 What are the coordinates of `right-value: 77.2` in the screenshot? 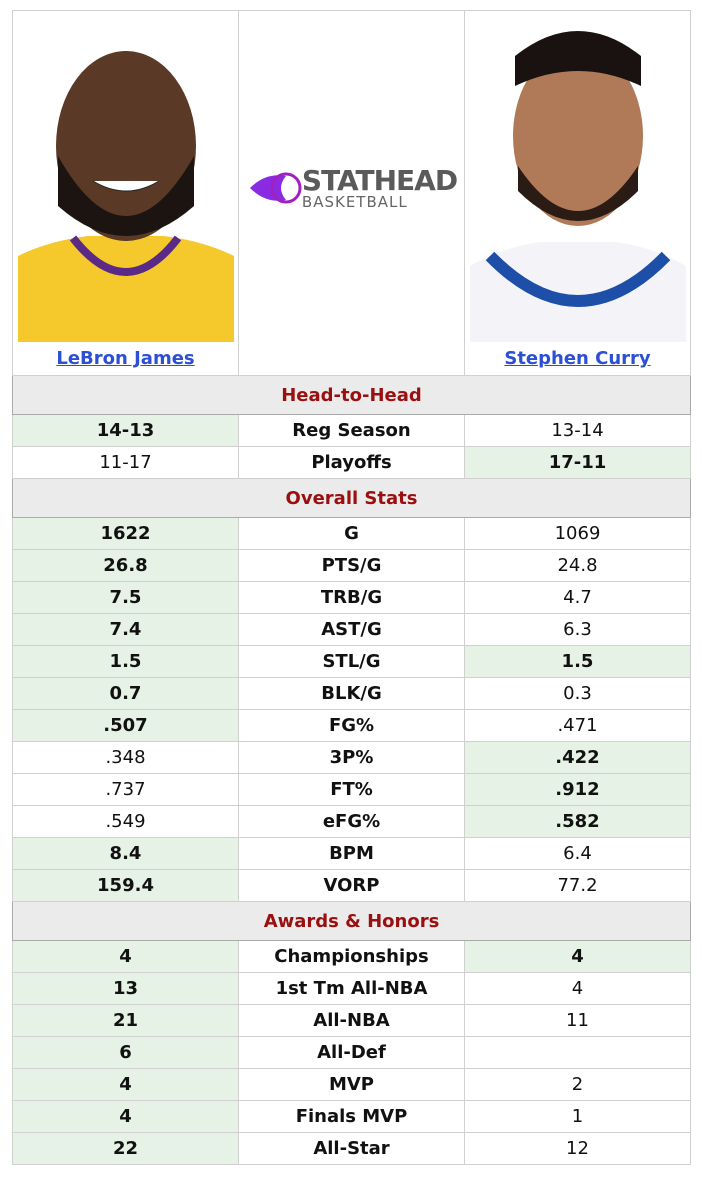 It's located at (577, 885).